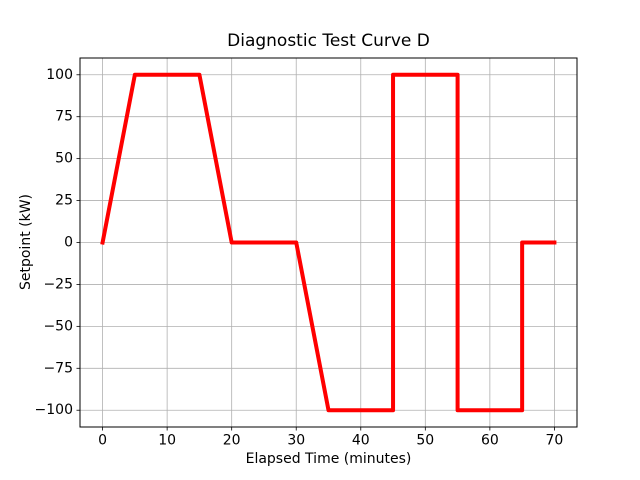  Describe the element at coordinates (425, 441) in the screenshot. I see `x-tick-label: 50` at that location.